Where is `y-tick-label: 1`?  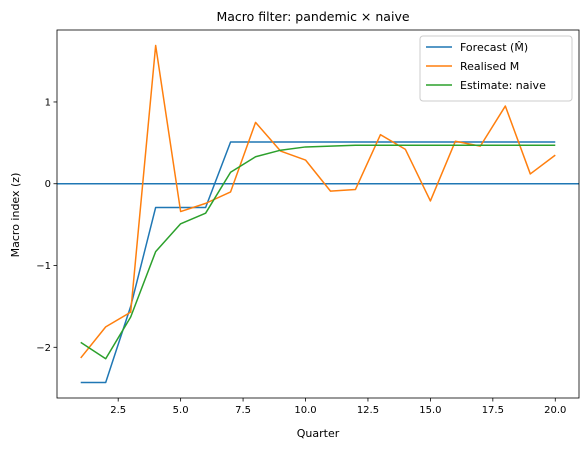 y-tick-label: 1 is located at coordinates (48, 102).